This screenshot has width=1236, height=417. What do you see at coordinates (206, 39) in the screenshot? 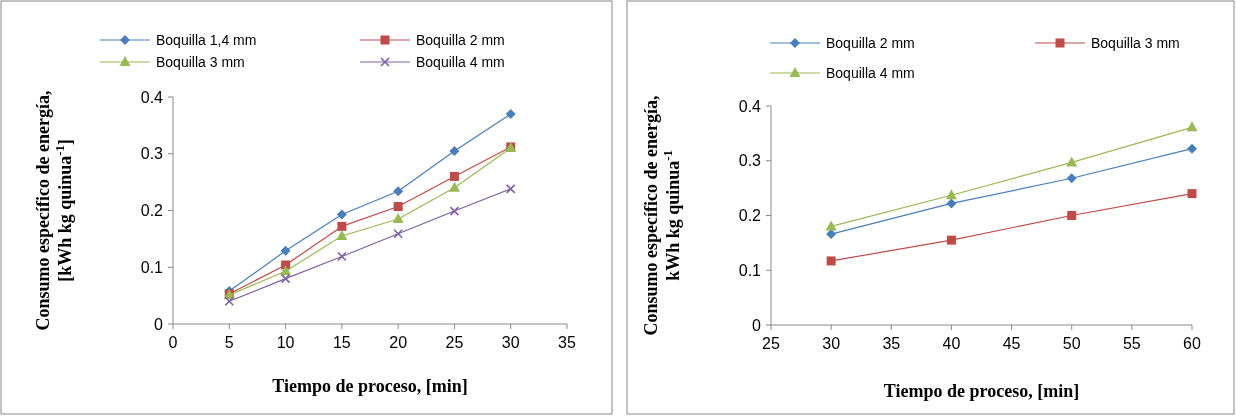
I see `legend-label: Boquilla 1,4 mm` at bounding box center [206, 39].